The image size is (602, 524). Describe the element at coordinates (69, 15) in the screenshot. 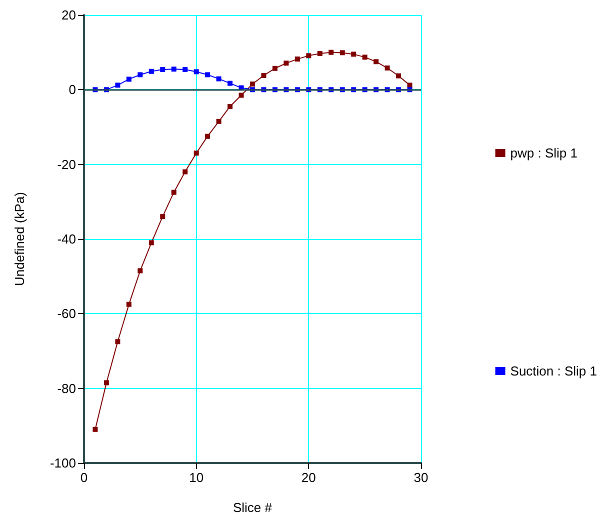

I see `y-tick-label: 20` at that location.